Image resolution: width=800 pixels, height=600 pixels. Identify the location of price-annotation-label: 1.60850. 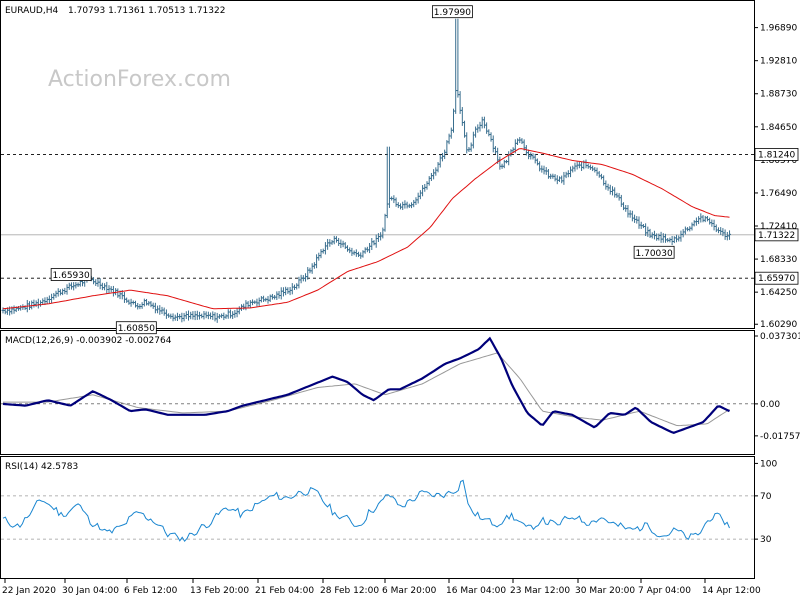
(136, 329).